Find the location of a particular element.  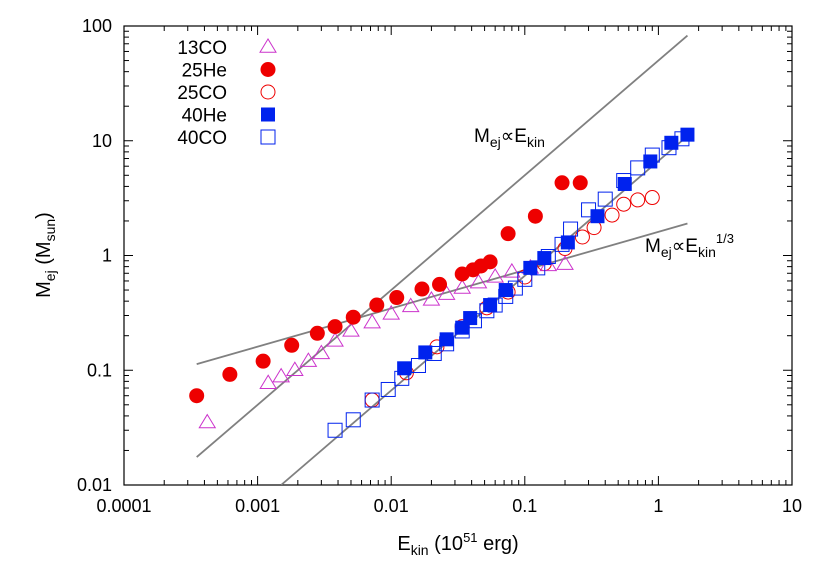

line-label-cuberoot: Mej∝Ekin1/3 is located at coordinates (689, 245).